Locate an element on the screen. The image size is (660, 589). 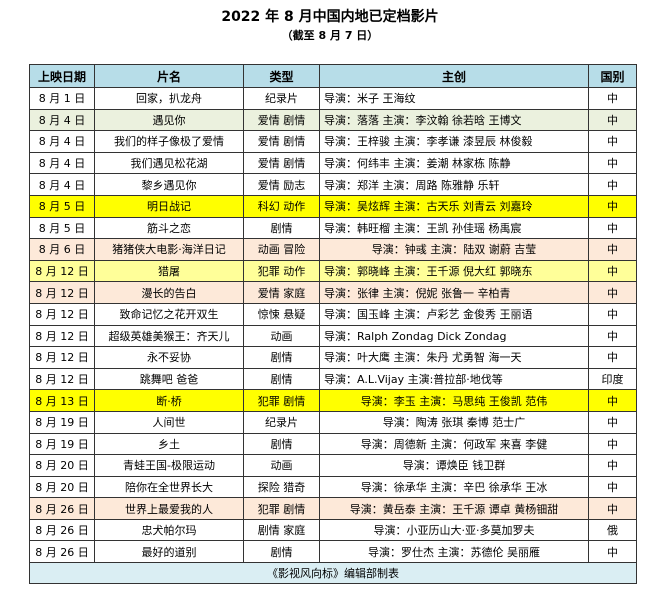
cell-genre: 爱情 剧情 is located at coordinates (281, 120).